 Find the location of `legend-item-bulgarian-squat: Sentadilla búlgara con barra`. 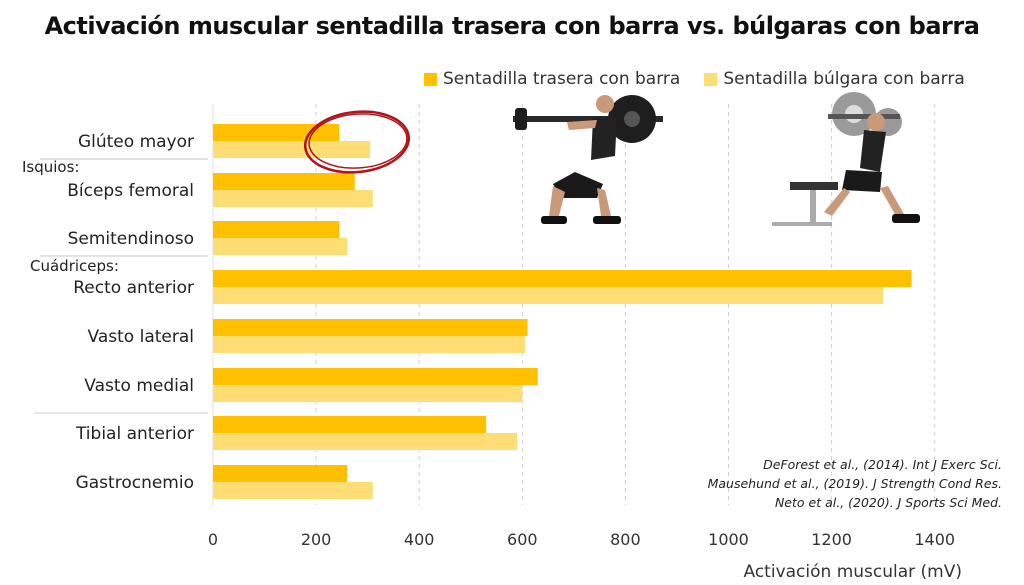

legend-item-bulgarian-squat: Sentadilla búlgara con barra is located at coordinates (834, 79).